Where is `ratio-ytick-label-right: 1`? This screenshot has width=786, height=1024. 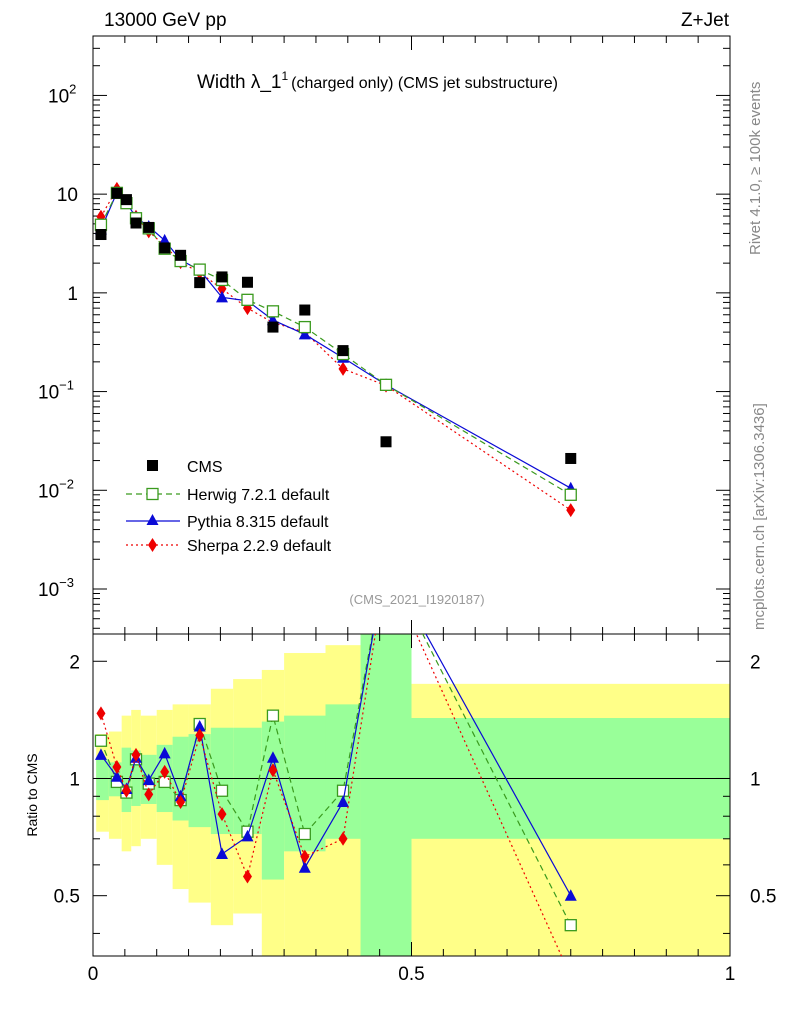 ratio-ytick-label-right: 1 is located at coordinates (755, 779).